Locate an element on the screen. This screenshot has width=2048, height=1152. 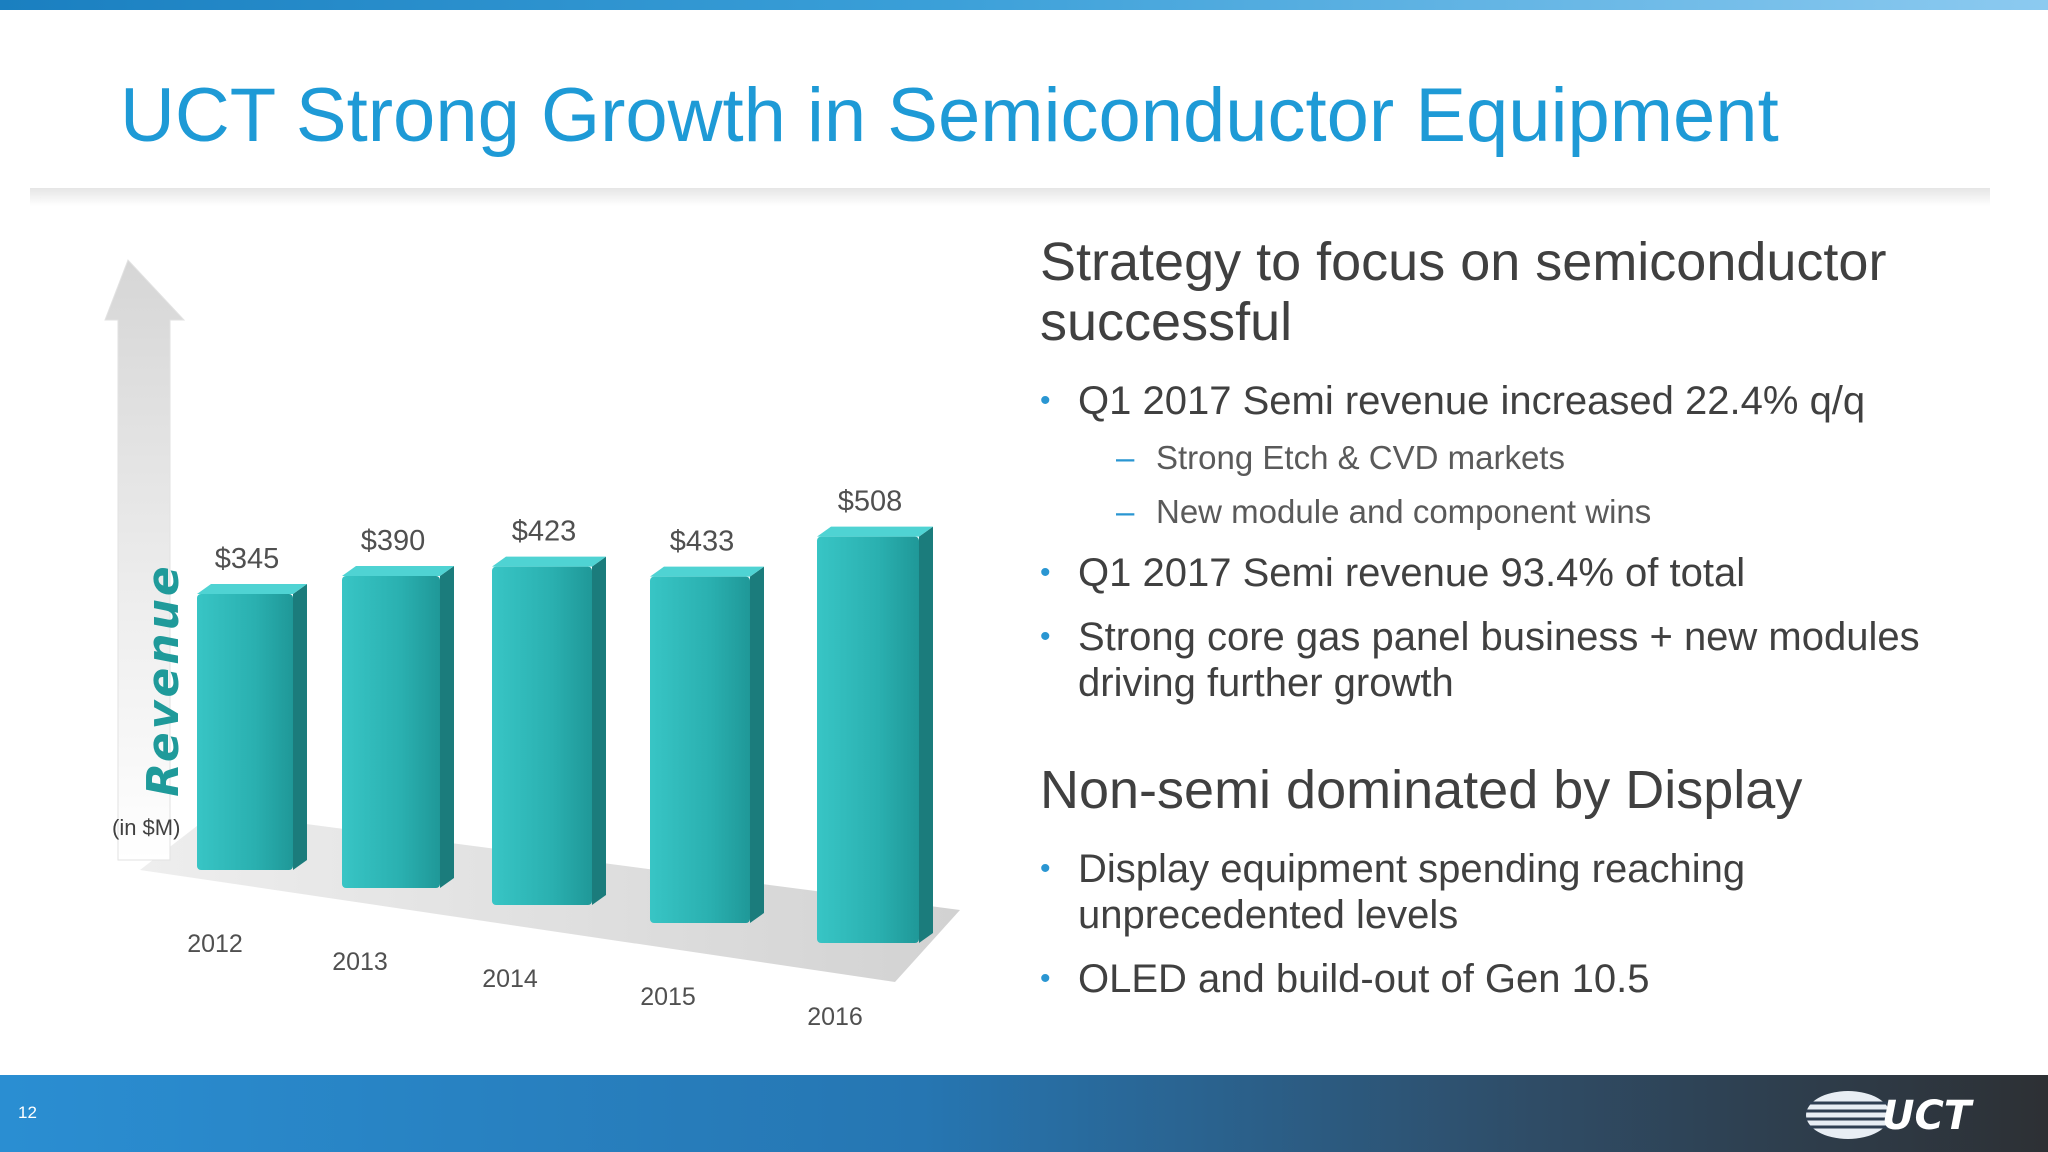
axis-arrow-shape is located at coordinates (145, 560).